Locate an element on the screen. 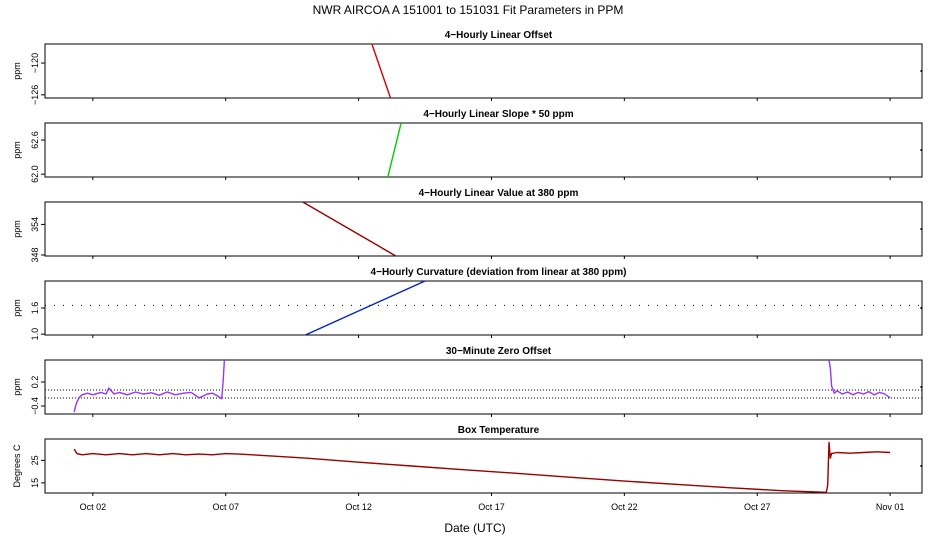 The image size is (936, 540). x-tick-label: Oct 17 is located at coordinates (491, 507).